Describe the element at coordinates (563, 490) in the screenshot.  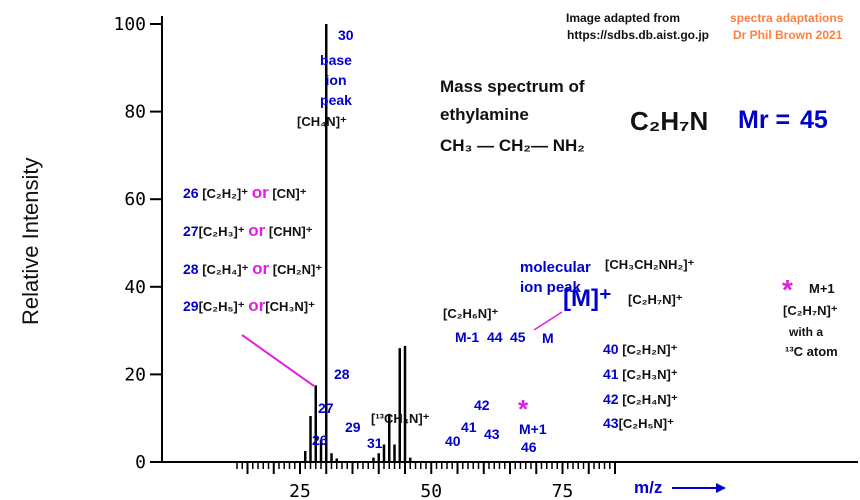
I see `x-tick-label: 75` at that location.